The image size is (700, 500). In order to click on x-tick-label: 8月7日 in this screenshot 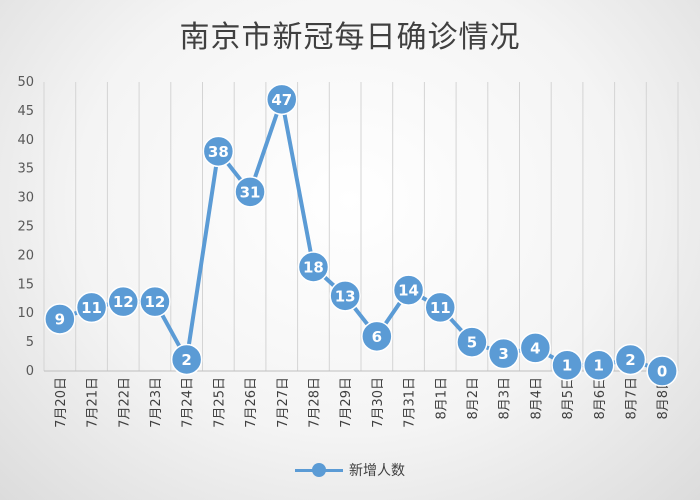, I will do `click(631, 398)`.